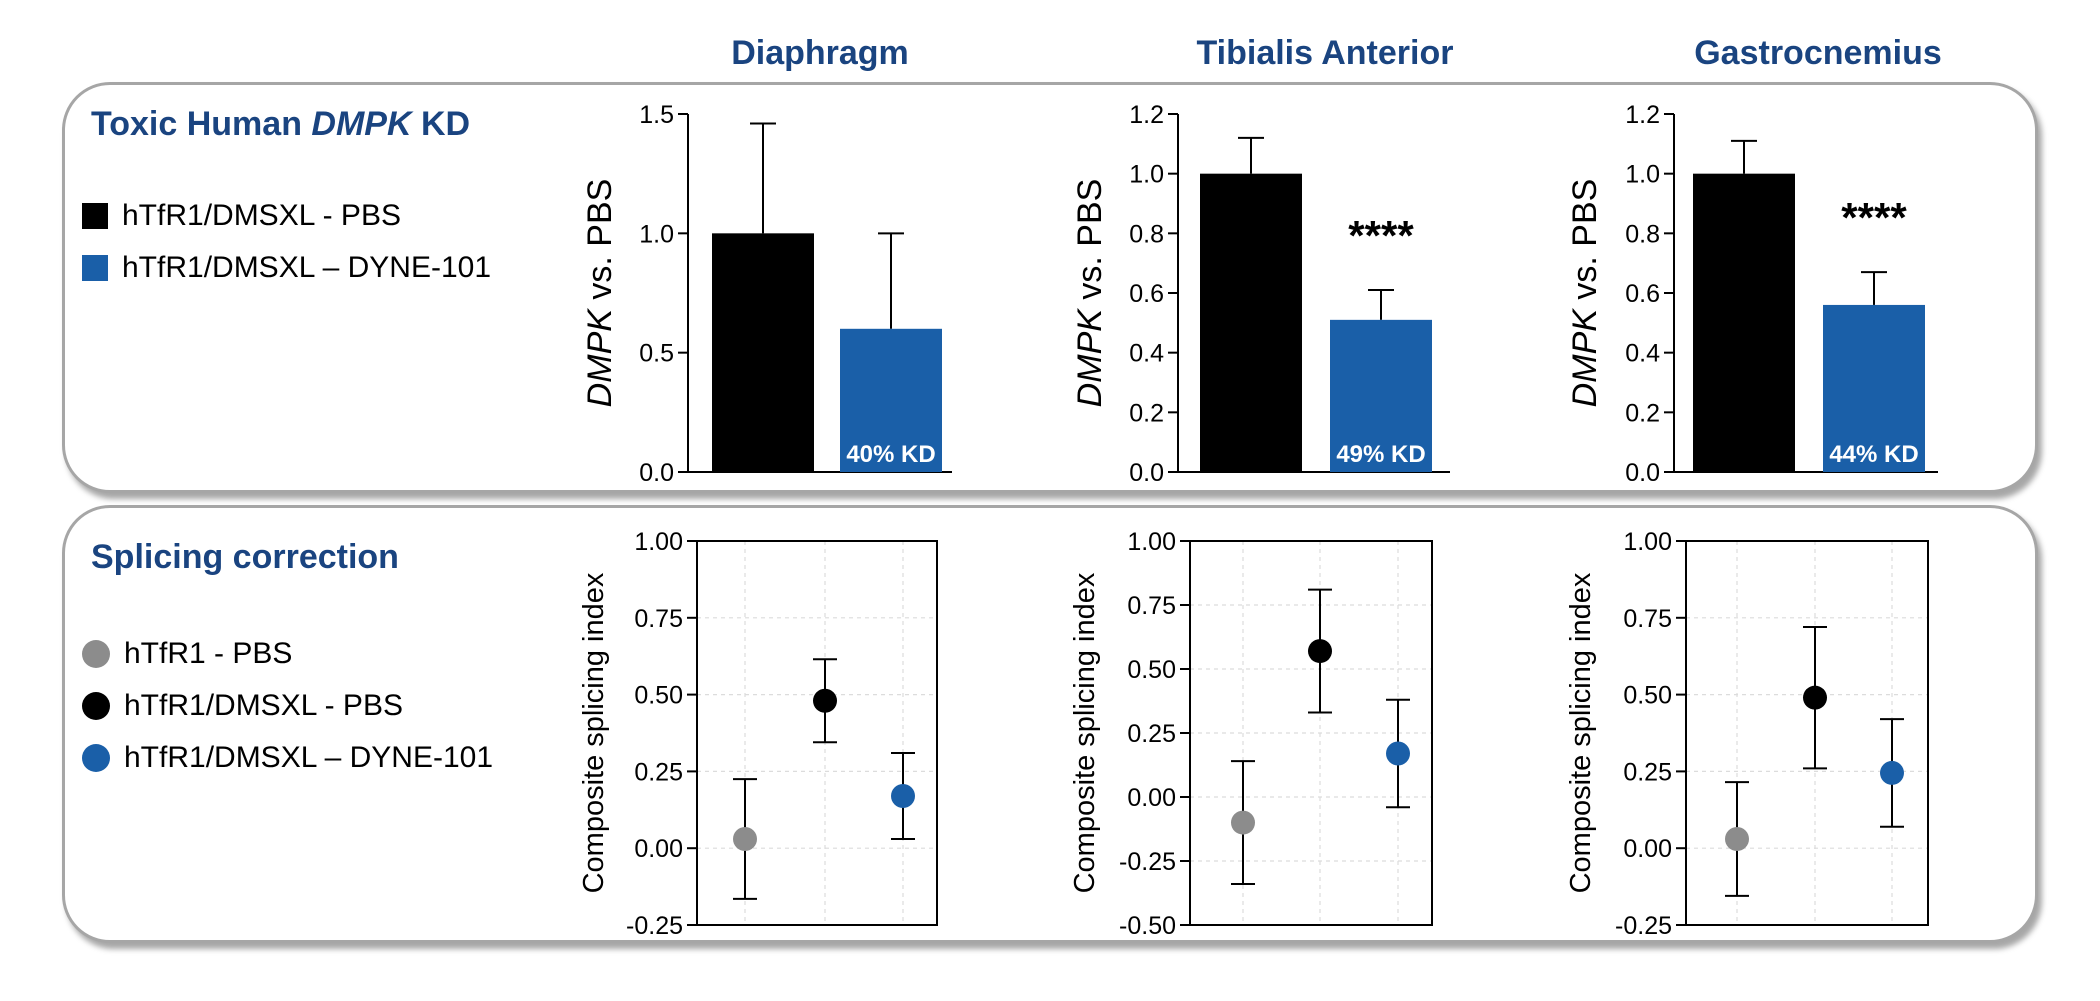 The image size is (2100, 1001). What do you see at coordinates (656, 115) in the screenshot?
I see `y-tick-label: 1.5` at bounding box center [656, 115].